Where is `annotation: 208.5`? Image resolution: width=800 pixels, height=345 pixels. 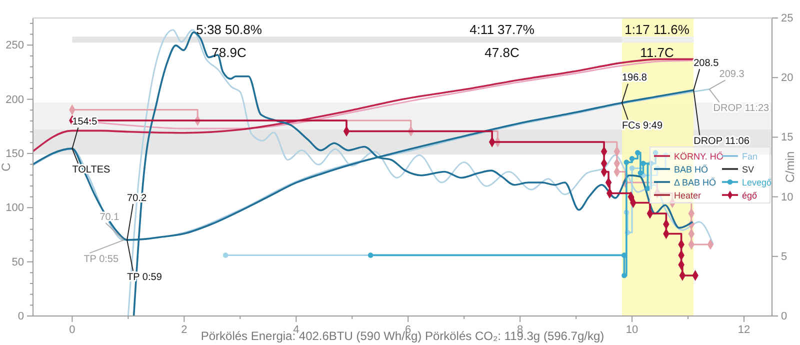
annotation: 208.5 is located at coordinates (707, 64).